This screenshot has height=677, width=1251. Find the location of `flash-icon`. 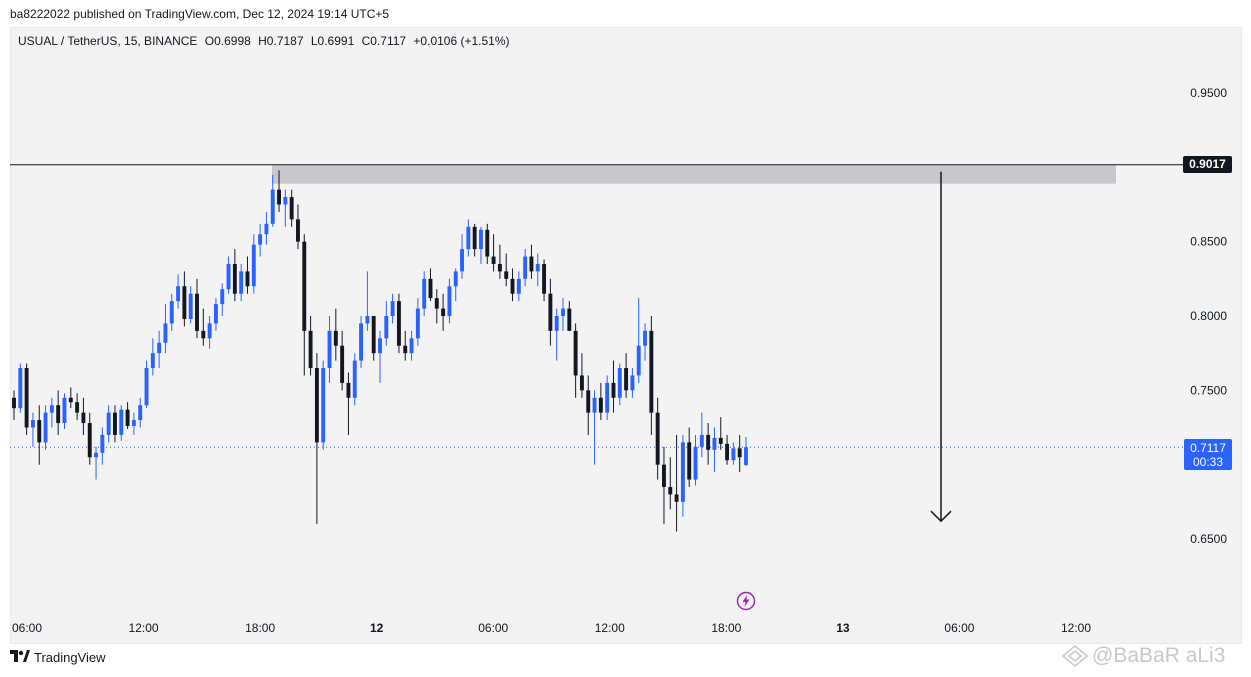

flash-icon is located at coordinates (746, 601).